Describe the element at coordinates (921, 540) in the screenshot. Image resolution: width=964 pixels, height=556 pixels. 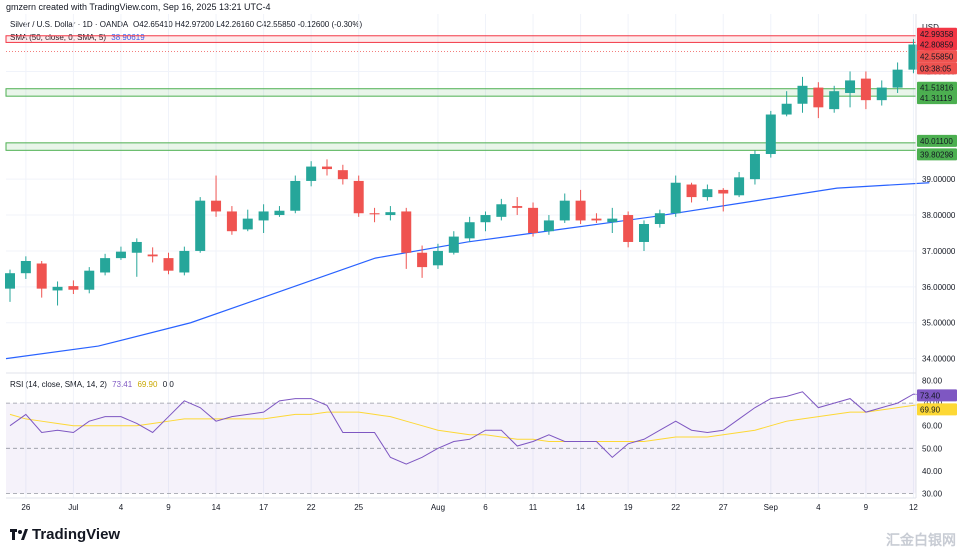
I see `watermark: 汇金白银网` at that location.